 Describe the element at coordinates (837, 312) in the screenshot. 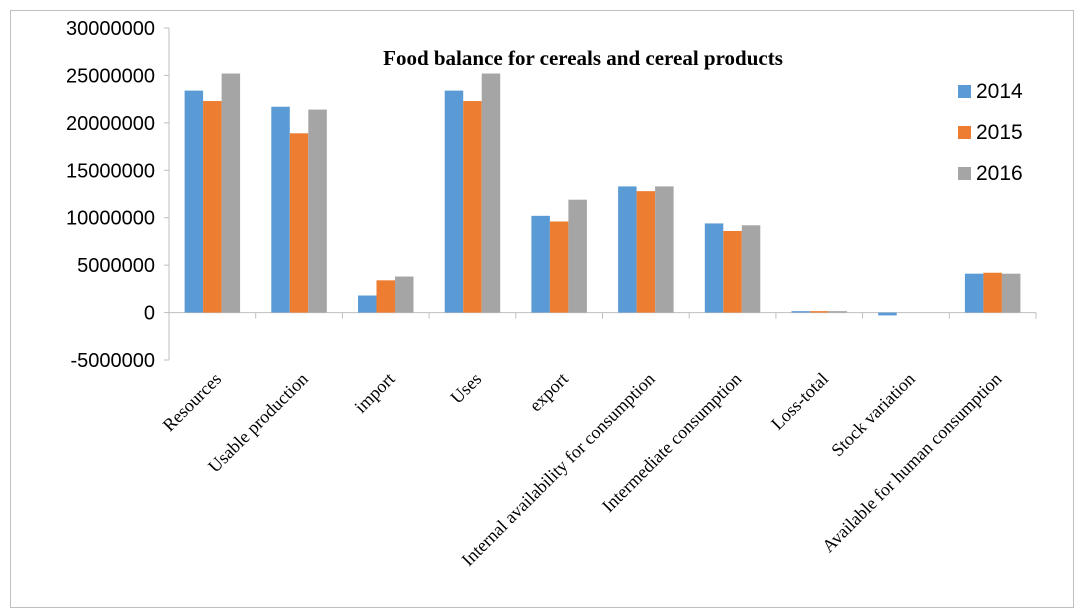

I see `bar-2016-loss-total` at that location.